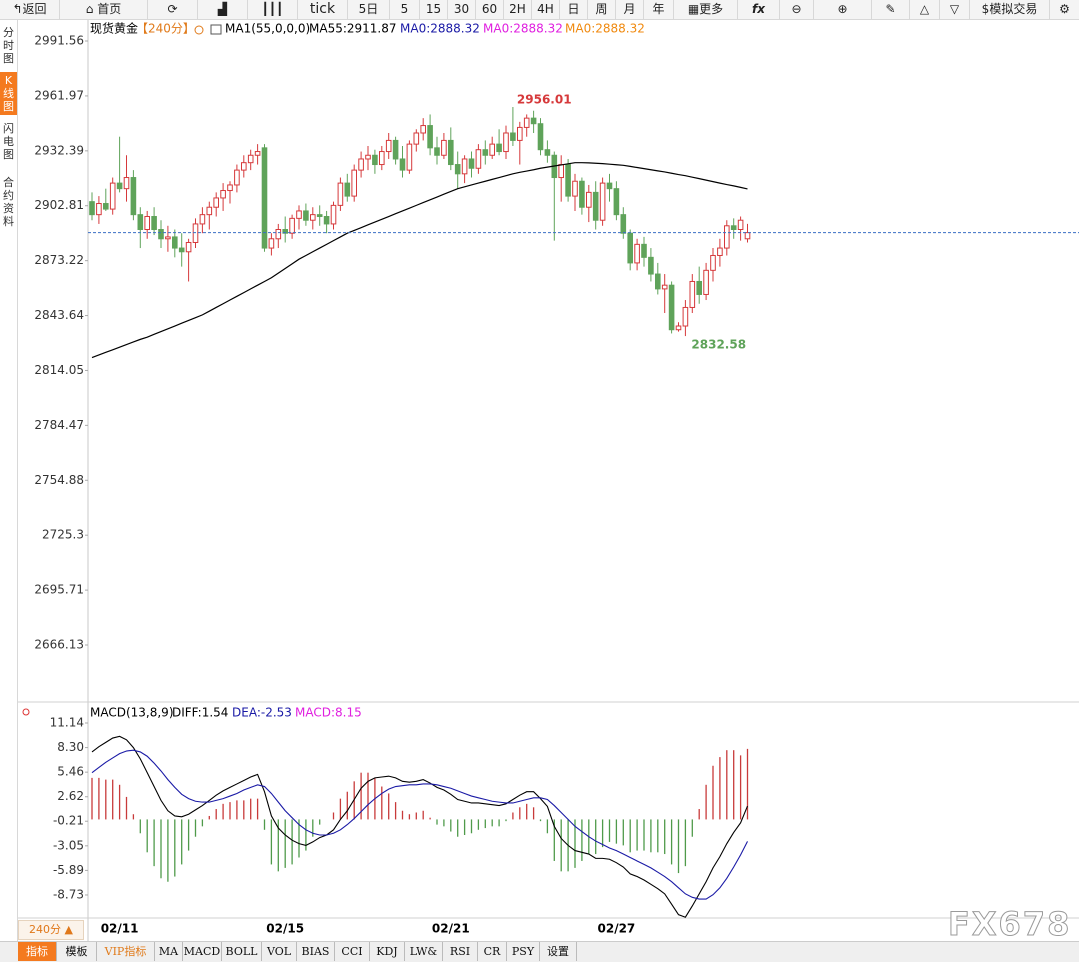 Image resolution: width=1079 pixels, height=962 pixels. What do you see at coordinates (26, 712) in the screenshot?
I see `icon` at bounding box center [26, 712].